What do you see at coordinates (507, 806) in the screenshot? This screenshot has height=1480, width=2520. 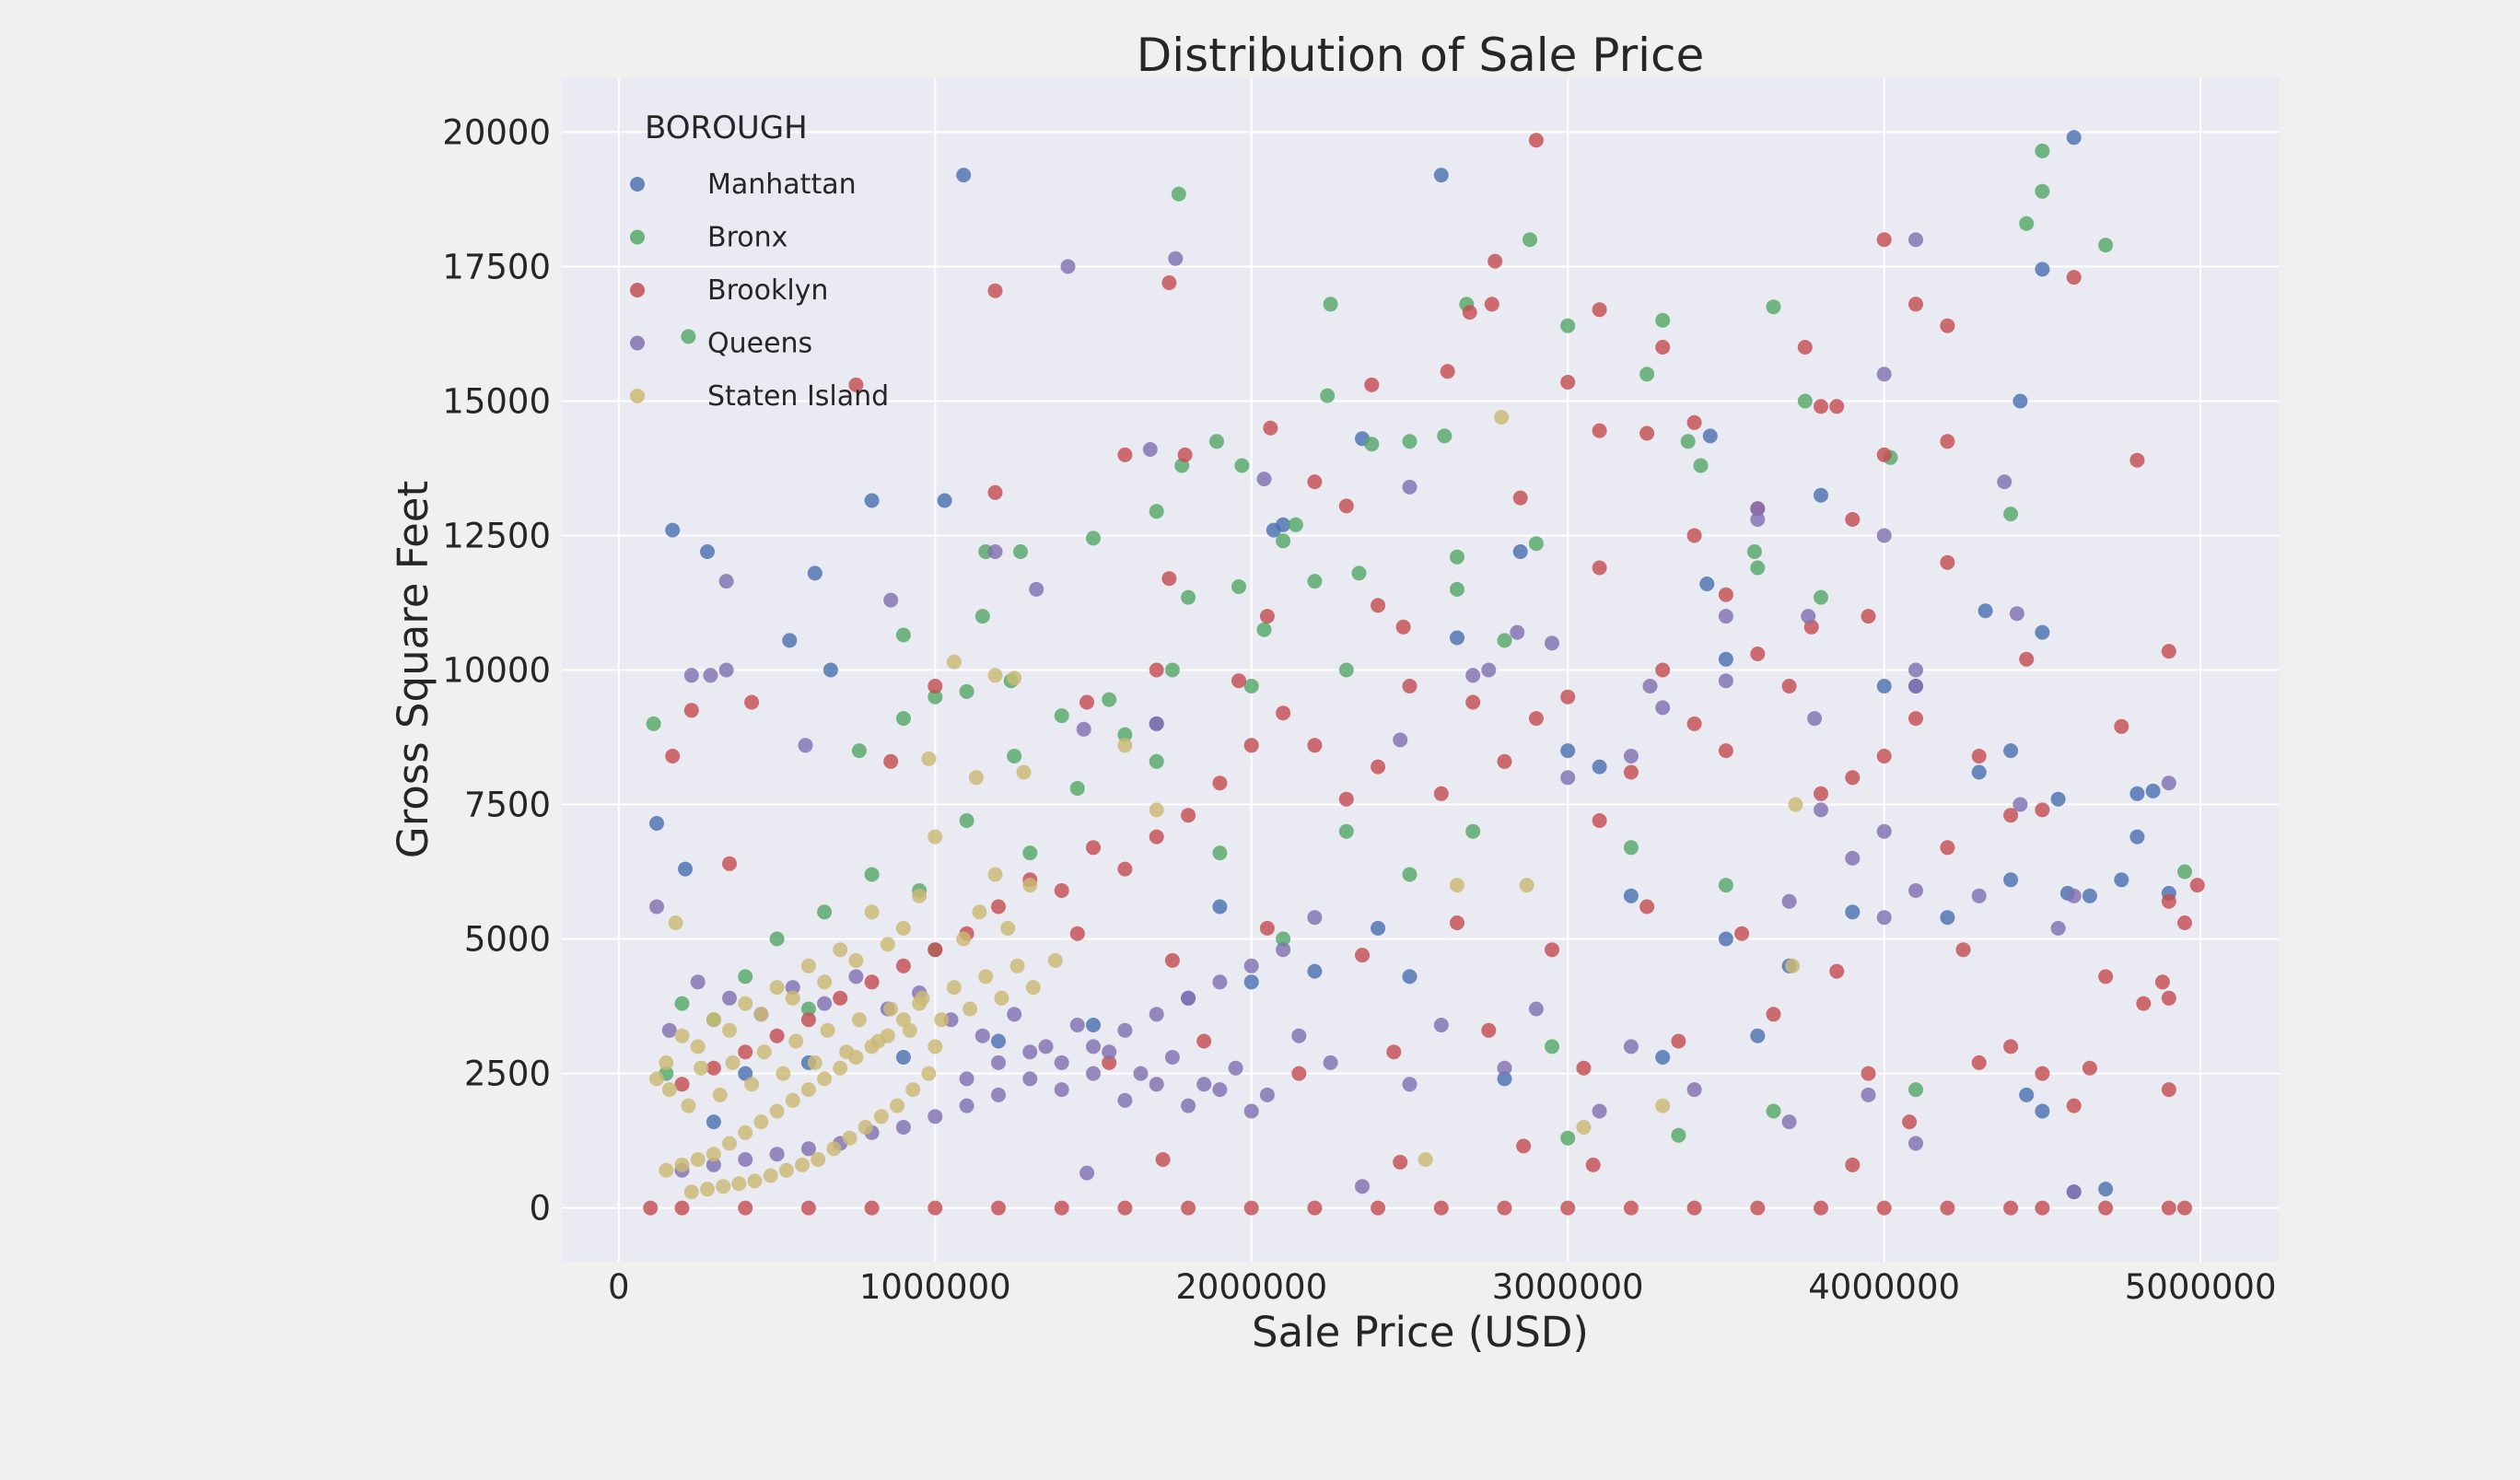 I see `y-tick-label: 7500` at bounding box center [507, 806].